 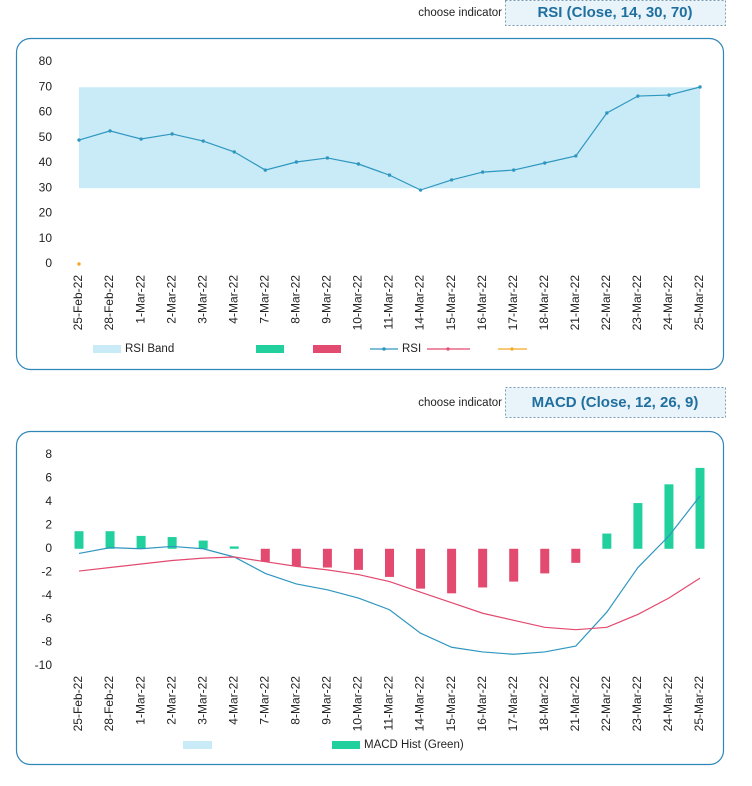 I want to click on y-tick-label: -6, so click(x=46, y=618).